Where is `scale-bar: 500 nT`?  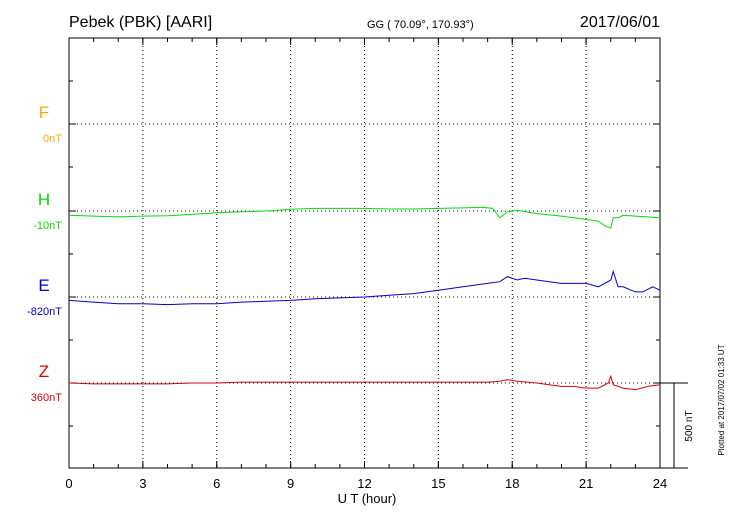
scale-bar: 500 nT is located at coordinates (677, 425).